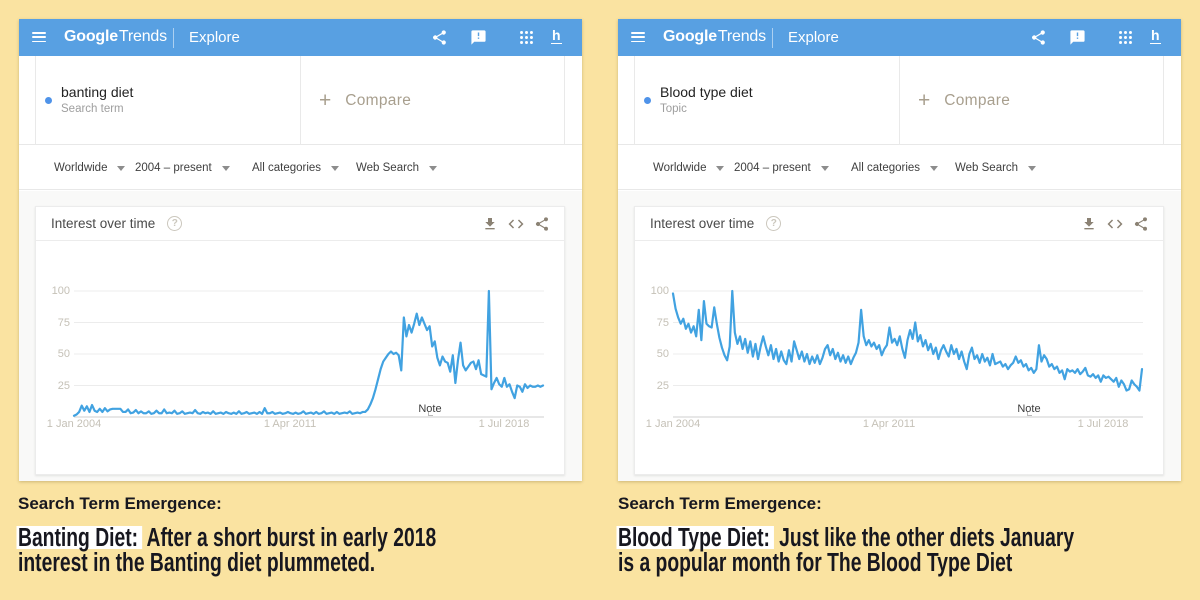 Image resolution: width=1200 pixels, height=600 pixels. I want to click on app-bar: GoogleTrends Explore h, so click(300, 37).